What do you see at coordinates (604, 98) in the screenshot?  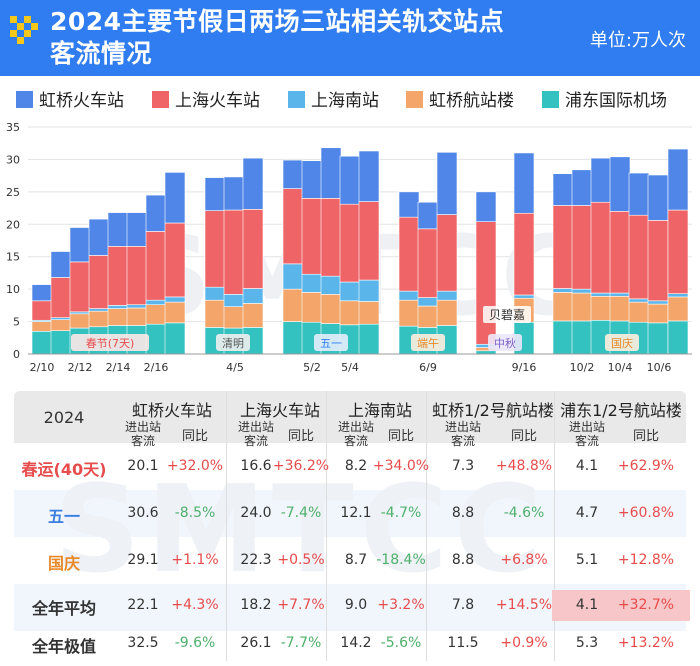 I see `legend-item-pudong-airport: 浦东国际机场` at bounding box center [604, 98].